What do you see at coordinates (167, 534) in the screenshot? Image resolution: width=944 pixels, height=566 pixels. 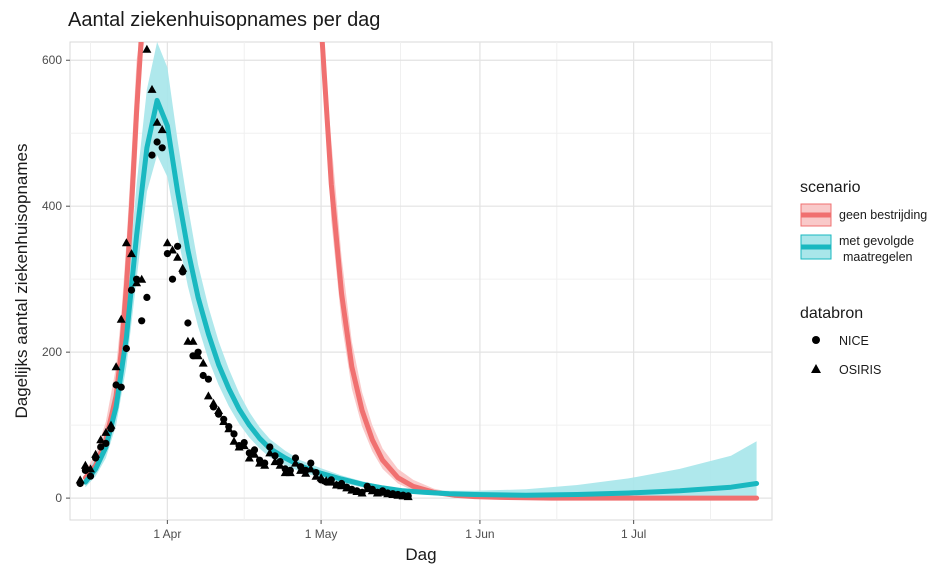 I see `x-tick-label: 1 Apr` at bounding box center [167, 534].